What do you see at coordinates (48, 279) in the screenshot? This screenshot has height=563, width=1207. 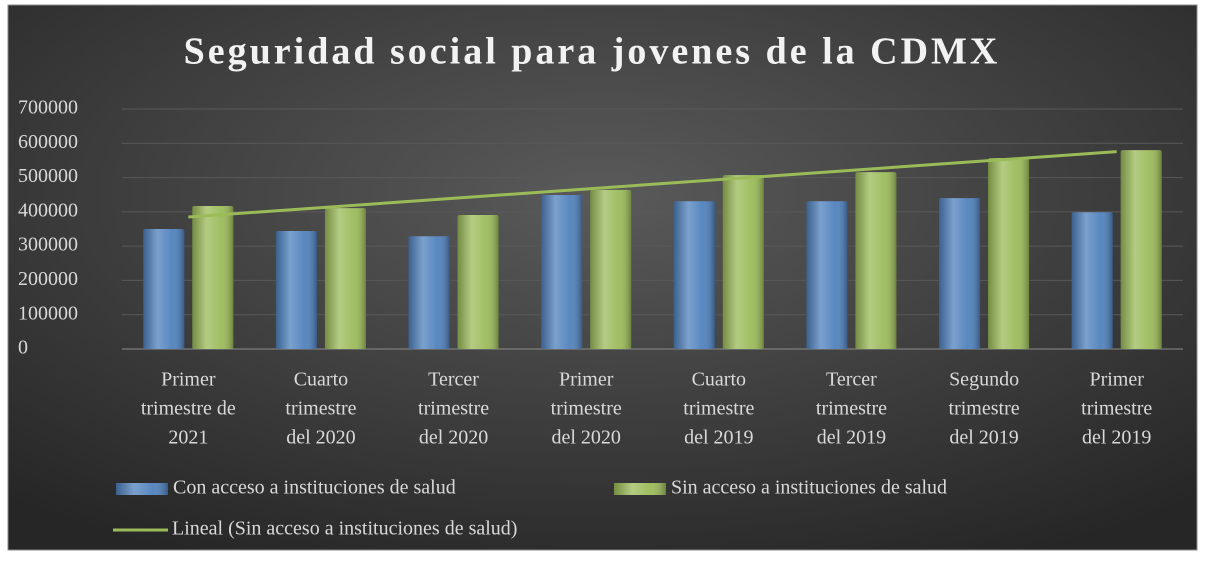 I see `y-tick-label: 200000` at bounding box center [48, 279].